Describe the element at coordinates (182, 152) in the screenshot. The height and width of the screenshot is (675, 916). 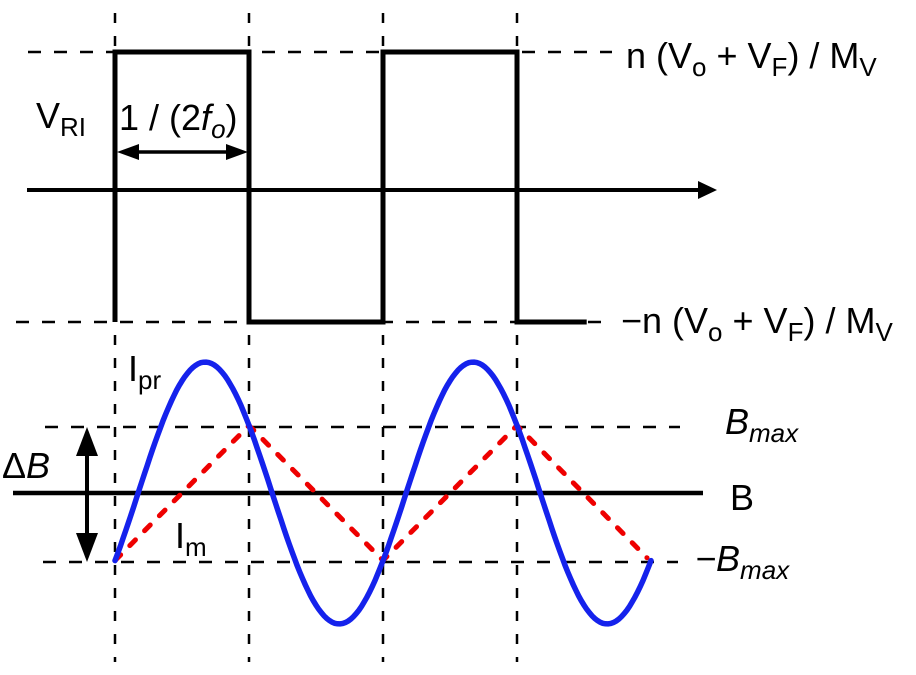
I see `half-period-arrow` at that location.